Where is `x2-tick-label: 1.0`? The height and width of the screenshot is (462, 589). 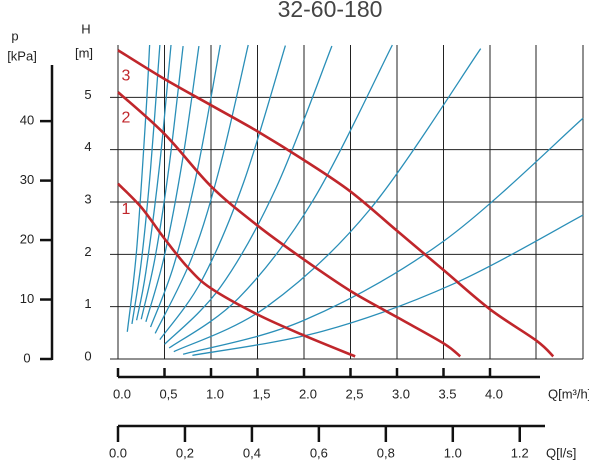
x2-tick-label: 1.0 is located at coordinates (453, 452).